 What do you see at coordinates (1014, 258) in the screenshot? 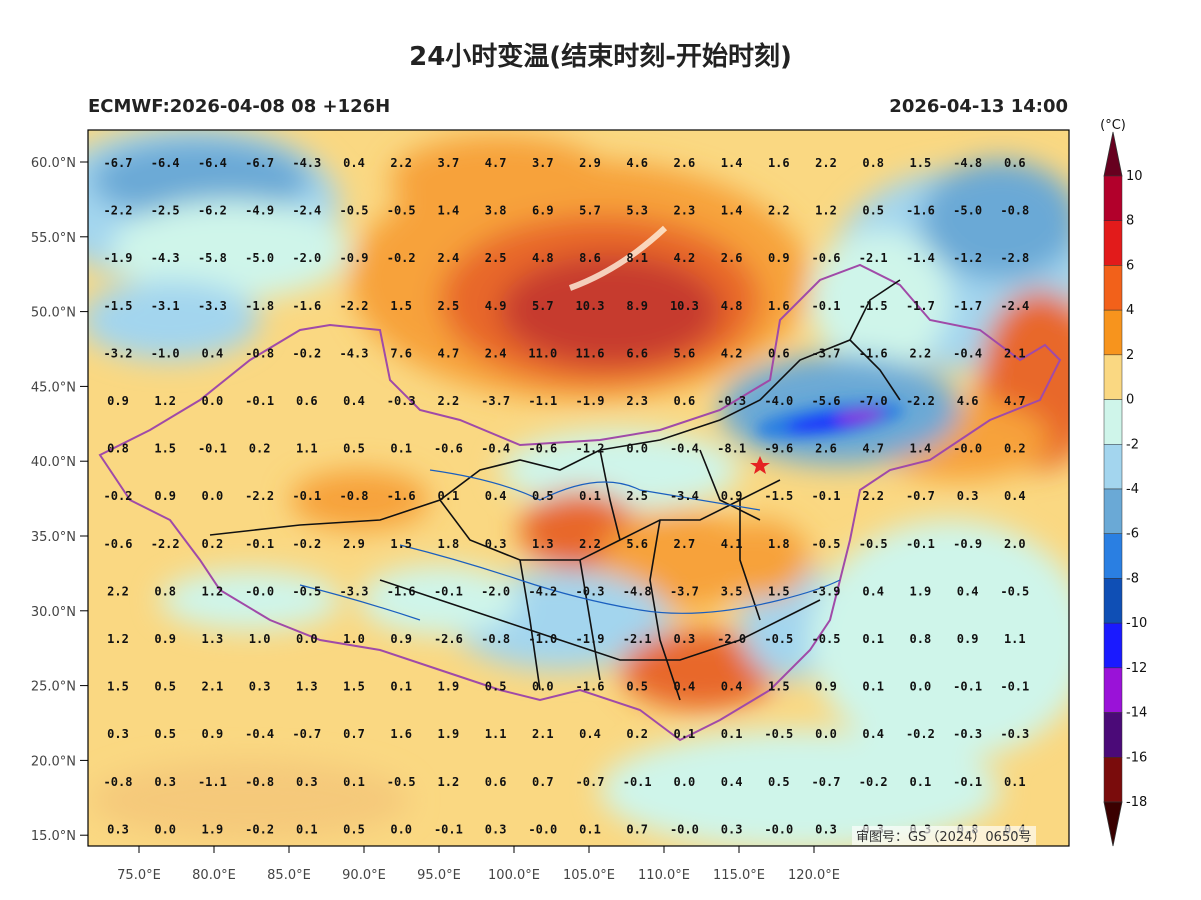
I see `grid-value: -2.8` at bounding box center [1014, 258].